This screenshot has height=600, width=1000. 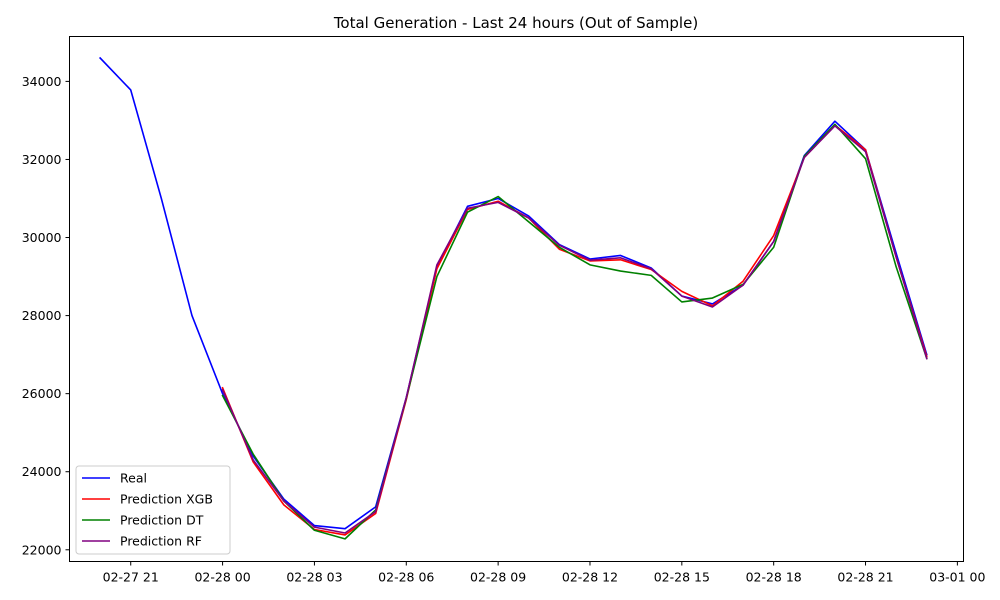 I want to click on y-tick-label: 28000, so click(x=42, y=315).